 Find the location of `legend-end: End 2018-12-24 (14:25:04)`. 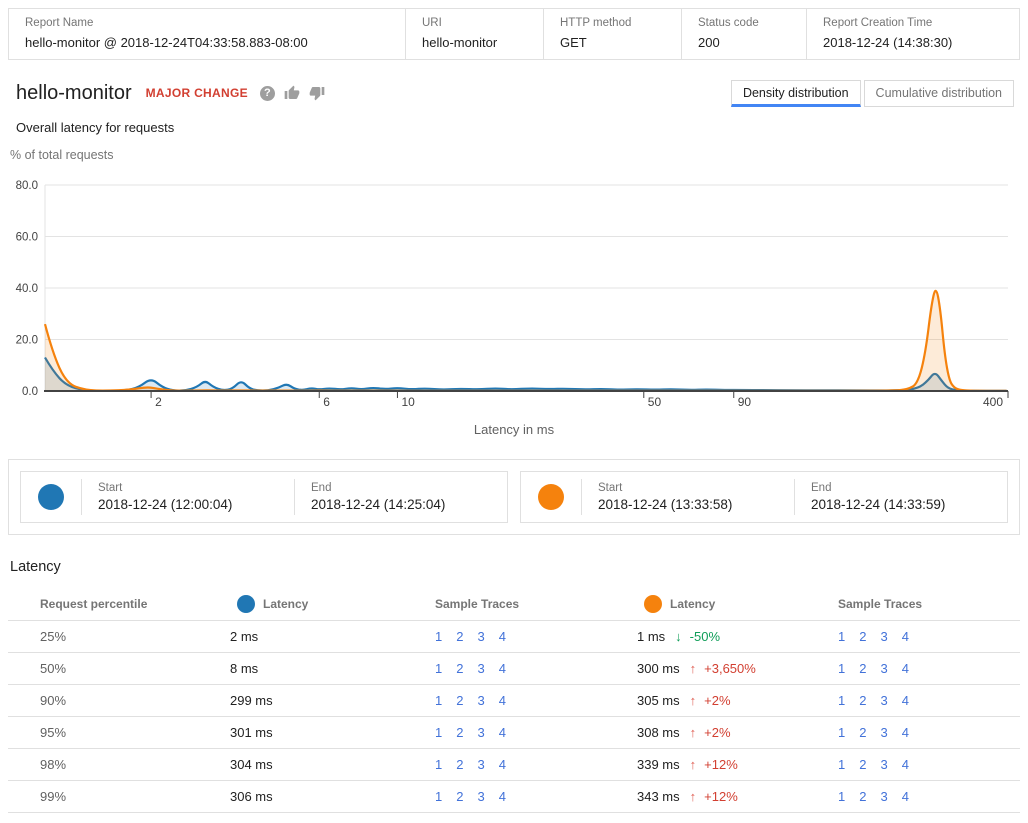

legend-end: End 2018-12-24 (14:25:04) is located at coordinates (401, 497).